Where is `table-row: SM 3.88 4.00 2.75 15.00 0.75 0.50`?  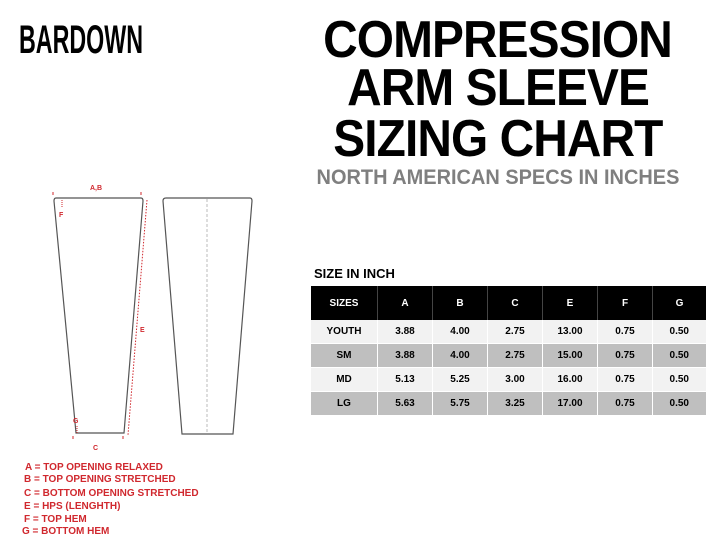
table-row: SM 3.88 4.00 2.75 15.00 0.75 0.50 is located at coordinates (509, 355).